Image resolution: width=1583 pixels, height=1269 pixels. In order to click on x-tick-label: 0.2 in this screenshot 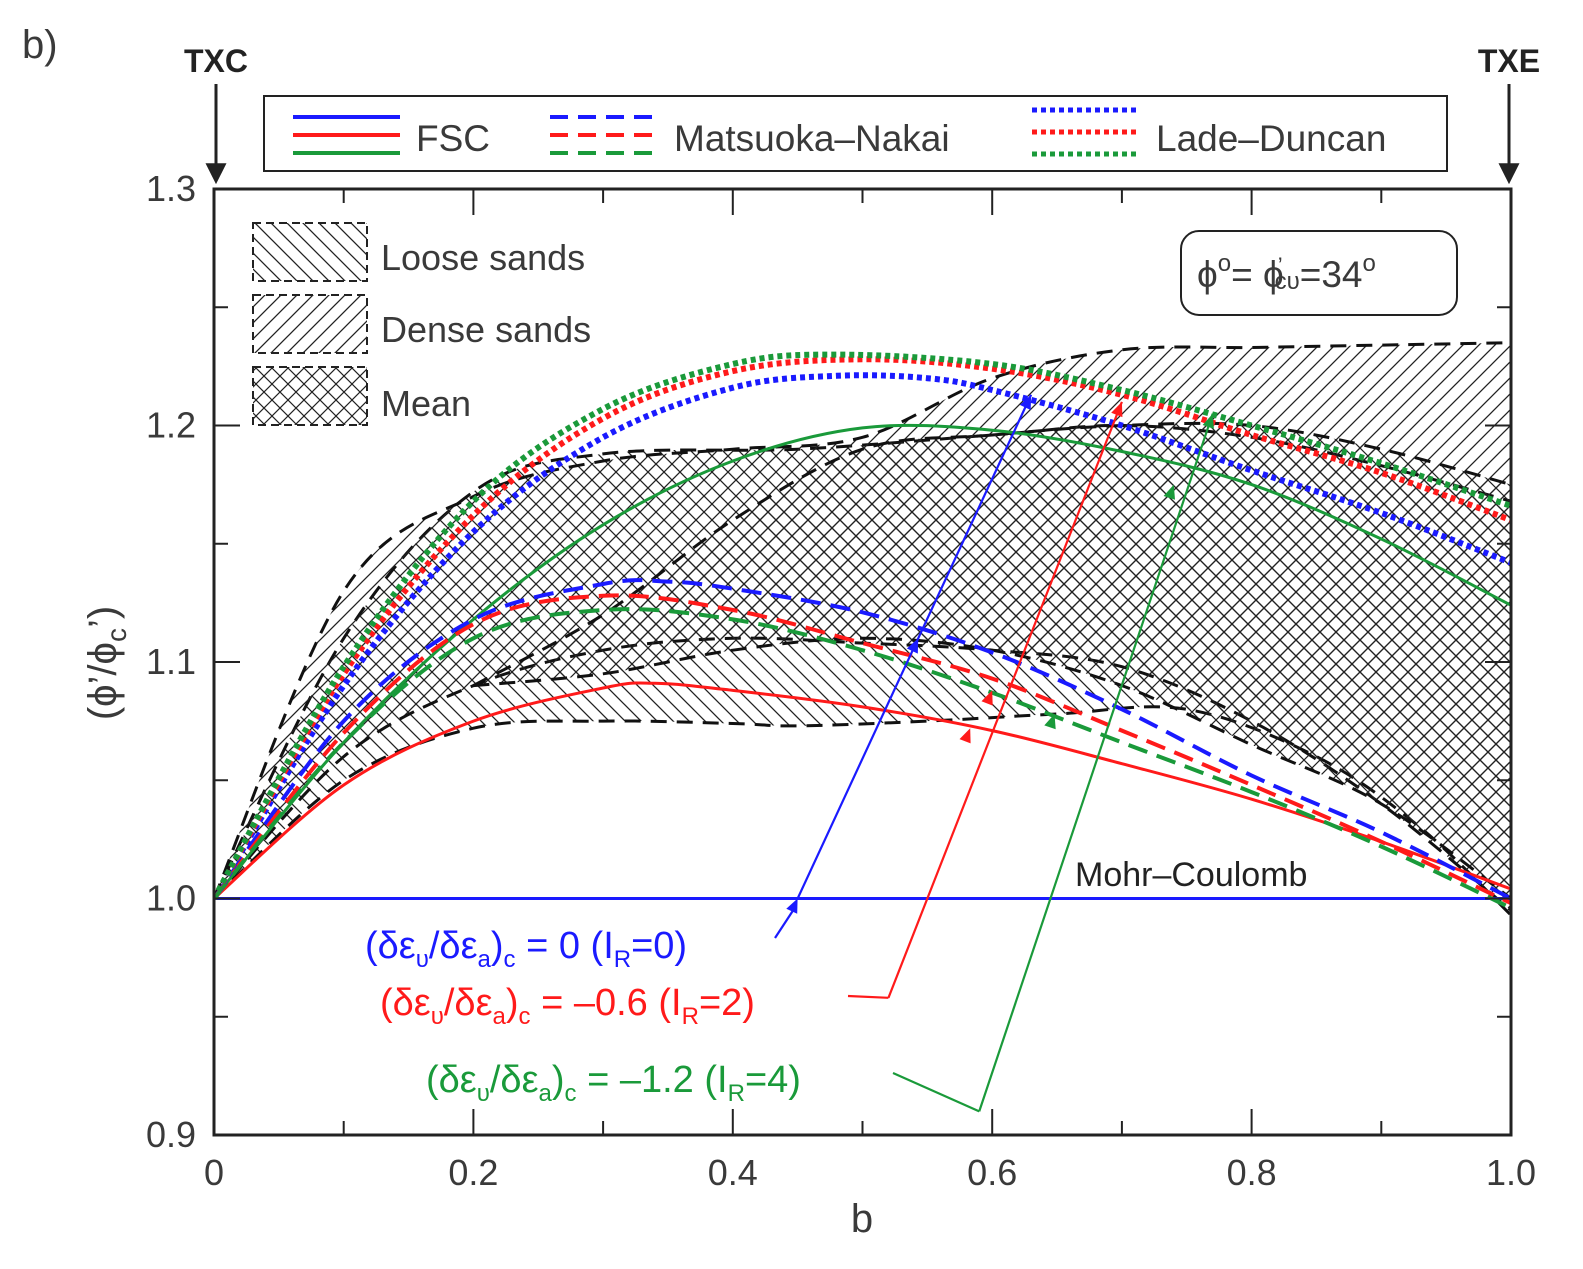, I will do `click(473, 1172)`.